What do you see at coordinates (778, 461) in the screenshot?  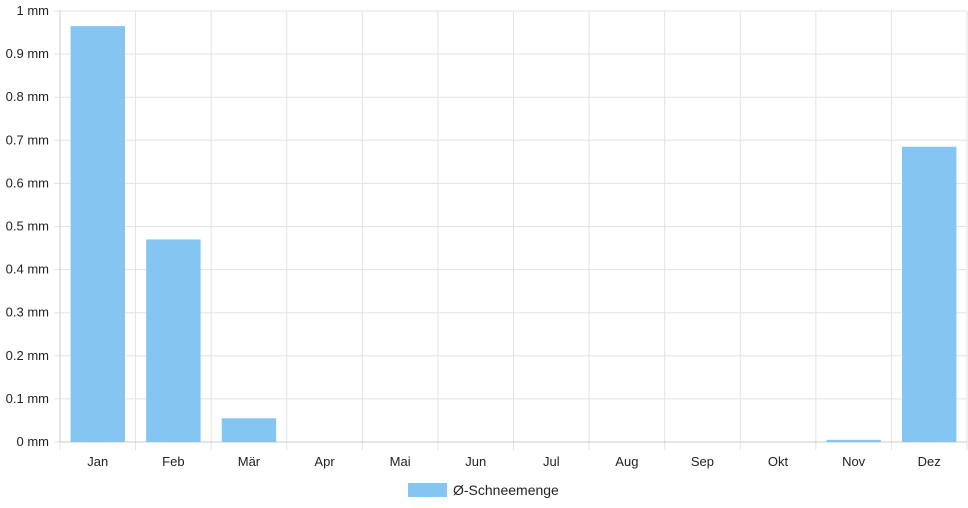 I see `x-tick-label: Okt` at bounding box center [778, 461].